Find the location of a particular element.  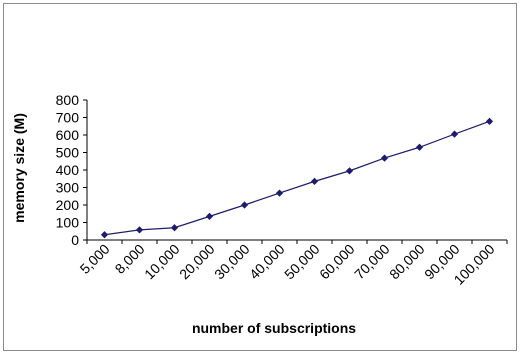

y-tick-label: 300 is located at coordinates (68, 188).